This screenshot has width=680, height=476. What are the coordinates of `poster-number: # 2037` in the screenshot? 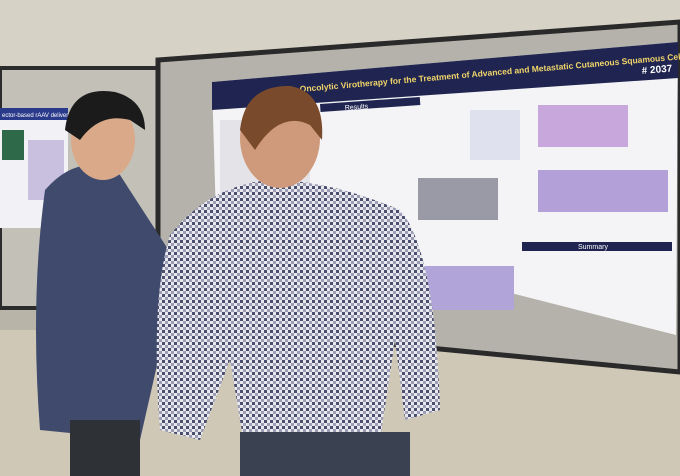 It's located at (657, 70).